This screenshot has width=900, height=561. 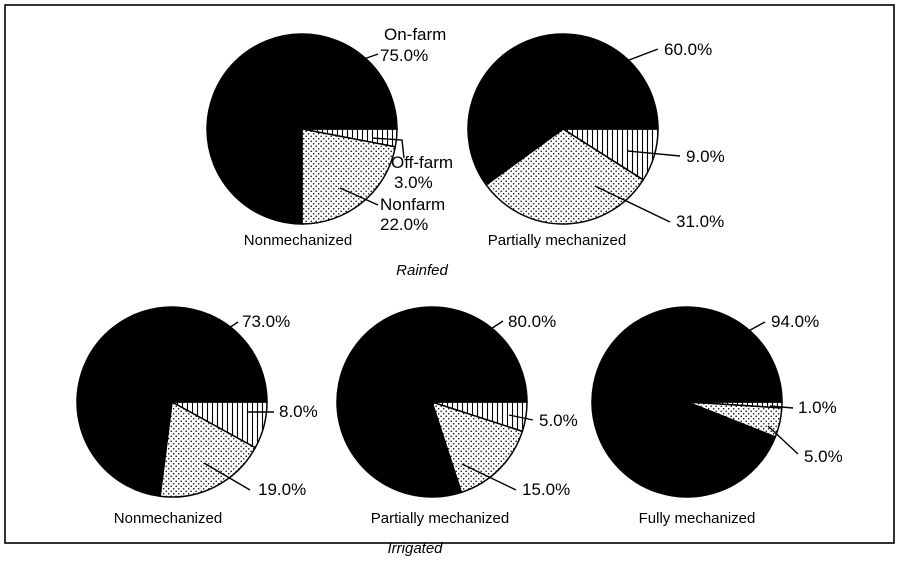 I want to click on pie-caption: Fully mechanized, so click(x=697, y=518).